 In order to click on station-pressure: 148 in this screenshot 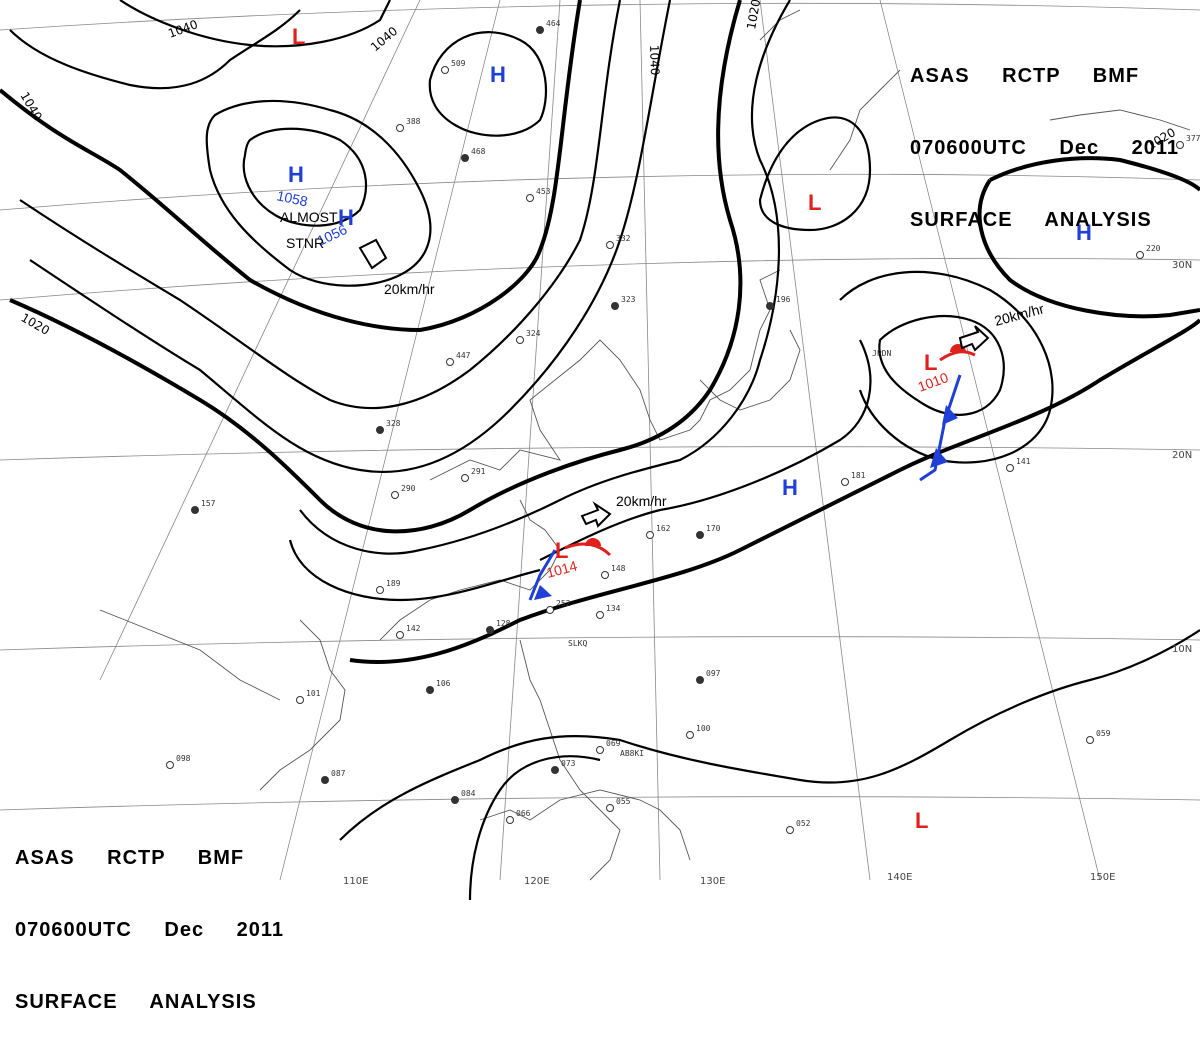, I will do `click(618, 568)`.